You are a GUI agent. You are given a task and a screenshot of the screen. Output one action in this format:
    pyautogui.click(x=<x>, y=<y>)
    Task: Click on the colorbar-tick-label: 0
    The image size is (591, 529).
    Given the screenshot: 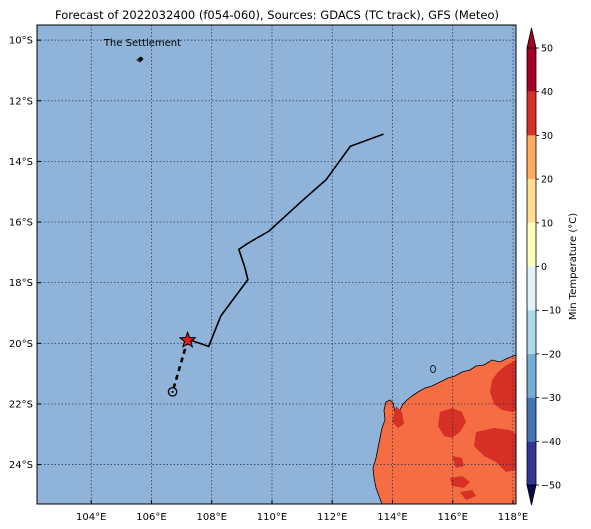 What is the action you would take?
    pyautogui.click(x=544, y=267)
    